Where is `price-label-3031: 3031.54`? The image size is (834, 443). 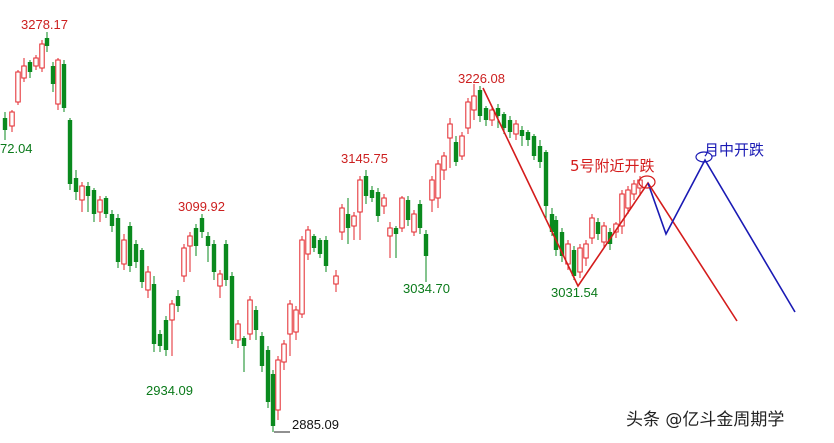
price-label-3031: 3031.54 is located at coordinates (574, 292).